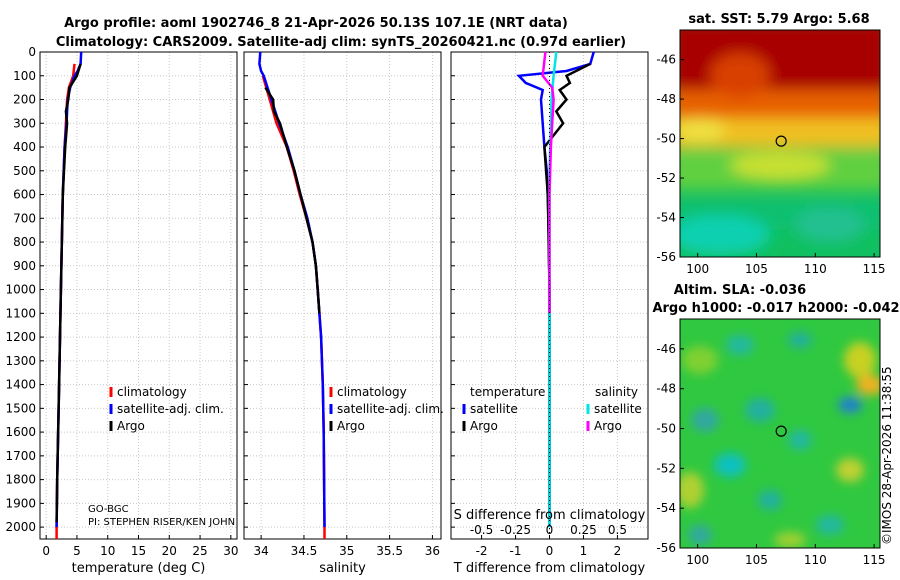 Image resolution: width=900 pixels, height=580 pixels. What do you see at coordinates (740, 290) in the screenshot?
I see `sla-map-title: Altim. SLA: -0.036` at bounding box center [740, 290].